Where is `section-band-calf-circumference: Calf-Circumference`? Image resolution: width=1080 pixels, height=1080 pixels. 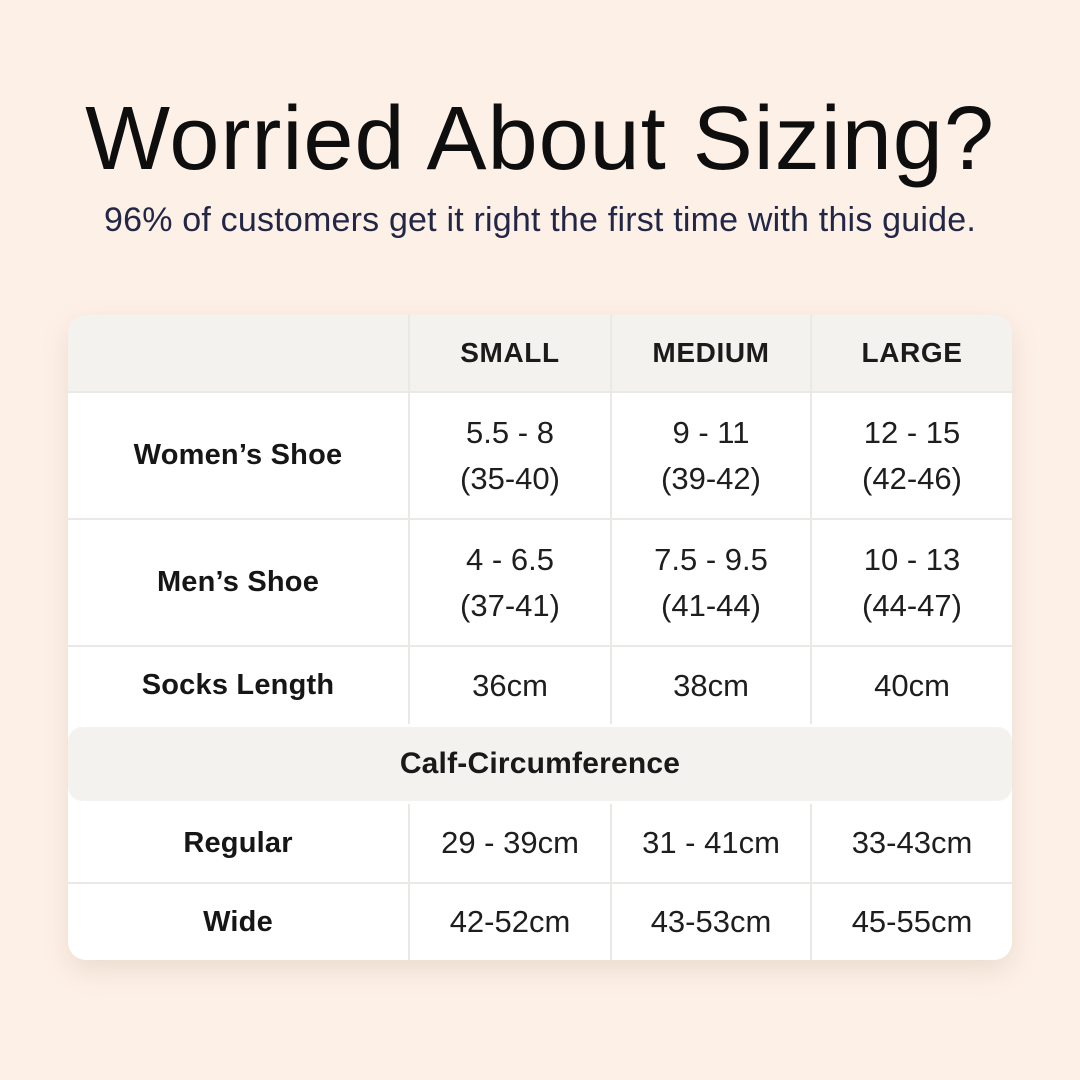
section-band-calf-circumference: Calf-Circumference is located at coordinates (540, 764).